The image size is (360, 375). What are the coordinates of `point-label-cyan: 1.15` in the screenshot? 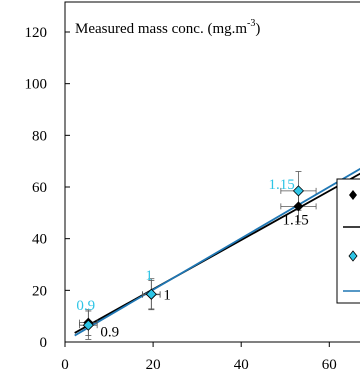 It's located at (281, 185).